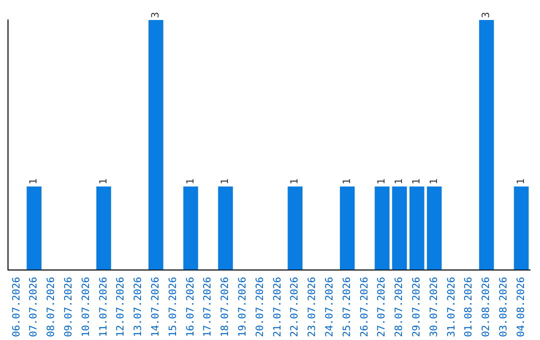  I want to click on x-tick-label: 16.07.2026, so click(190, 307).